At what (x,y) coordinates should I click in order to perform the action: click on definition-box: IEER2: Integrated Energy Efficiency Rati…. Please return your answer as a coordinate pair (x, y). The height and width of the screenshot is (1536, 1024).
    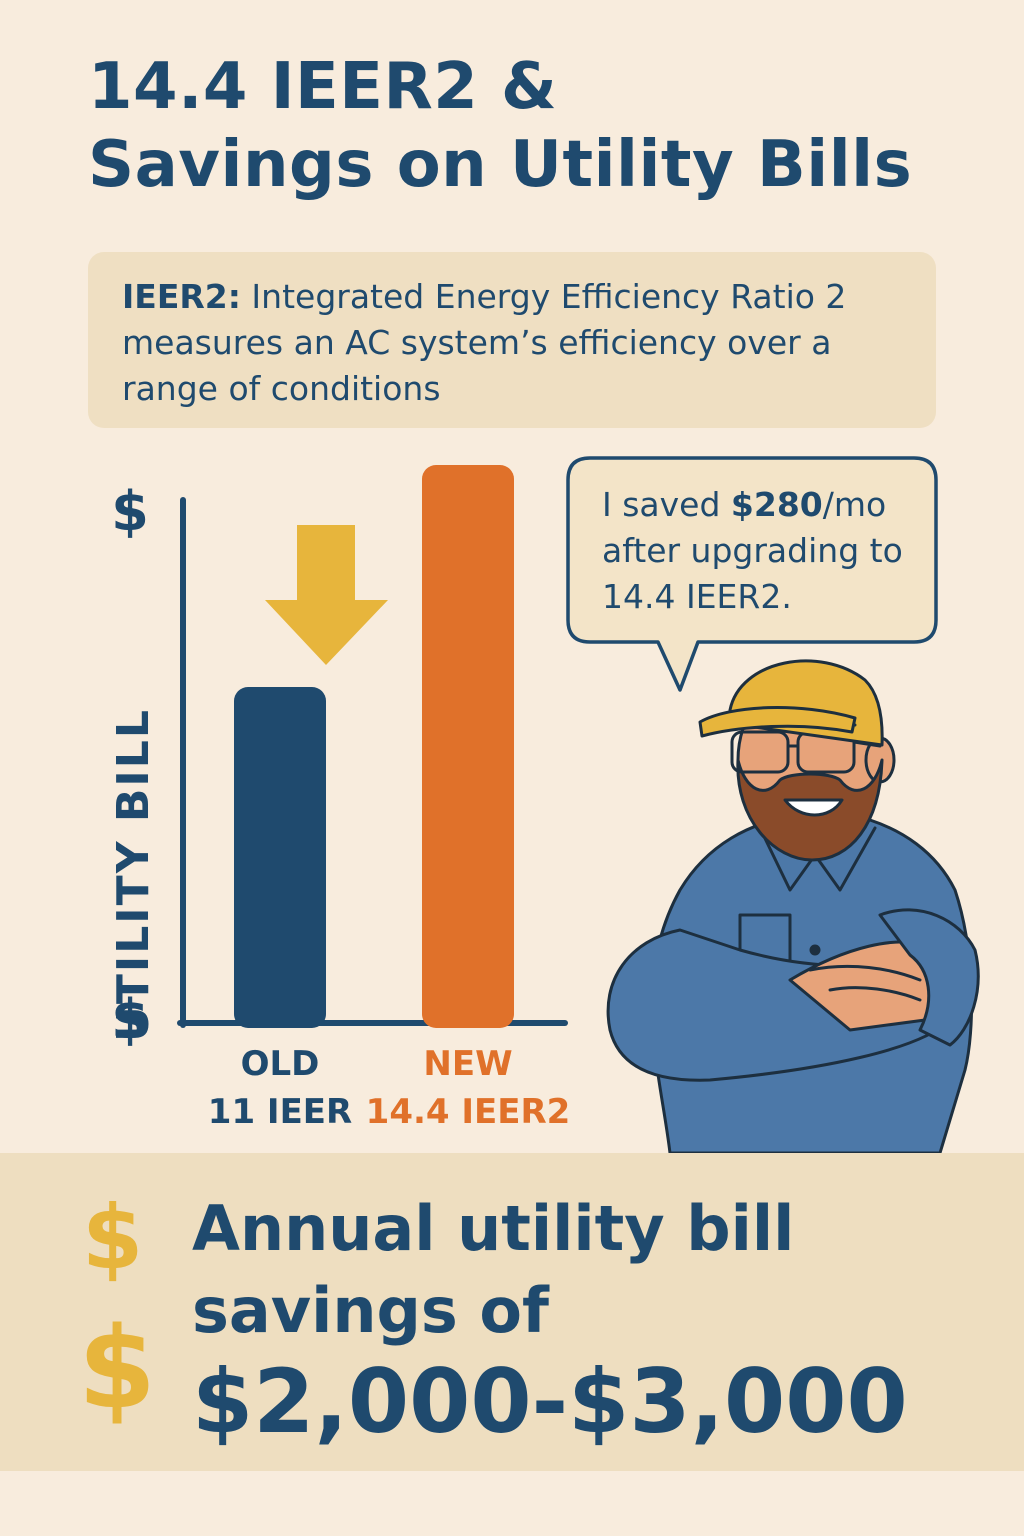
    Looking at the image, I should click on (512, 340).